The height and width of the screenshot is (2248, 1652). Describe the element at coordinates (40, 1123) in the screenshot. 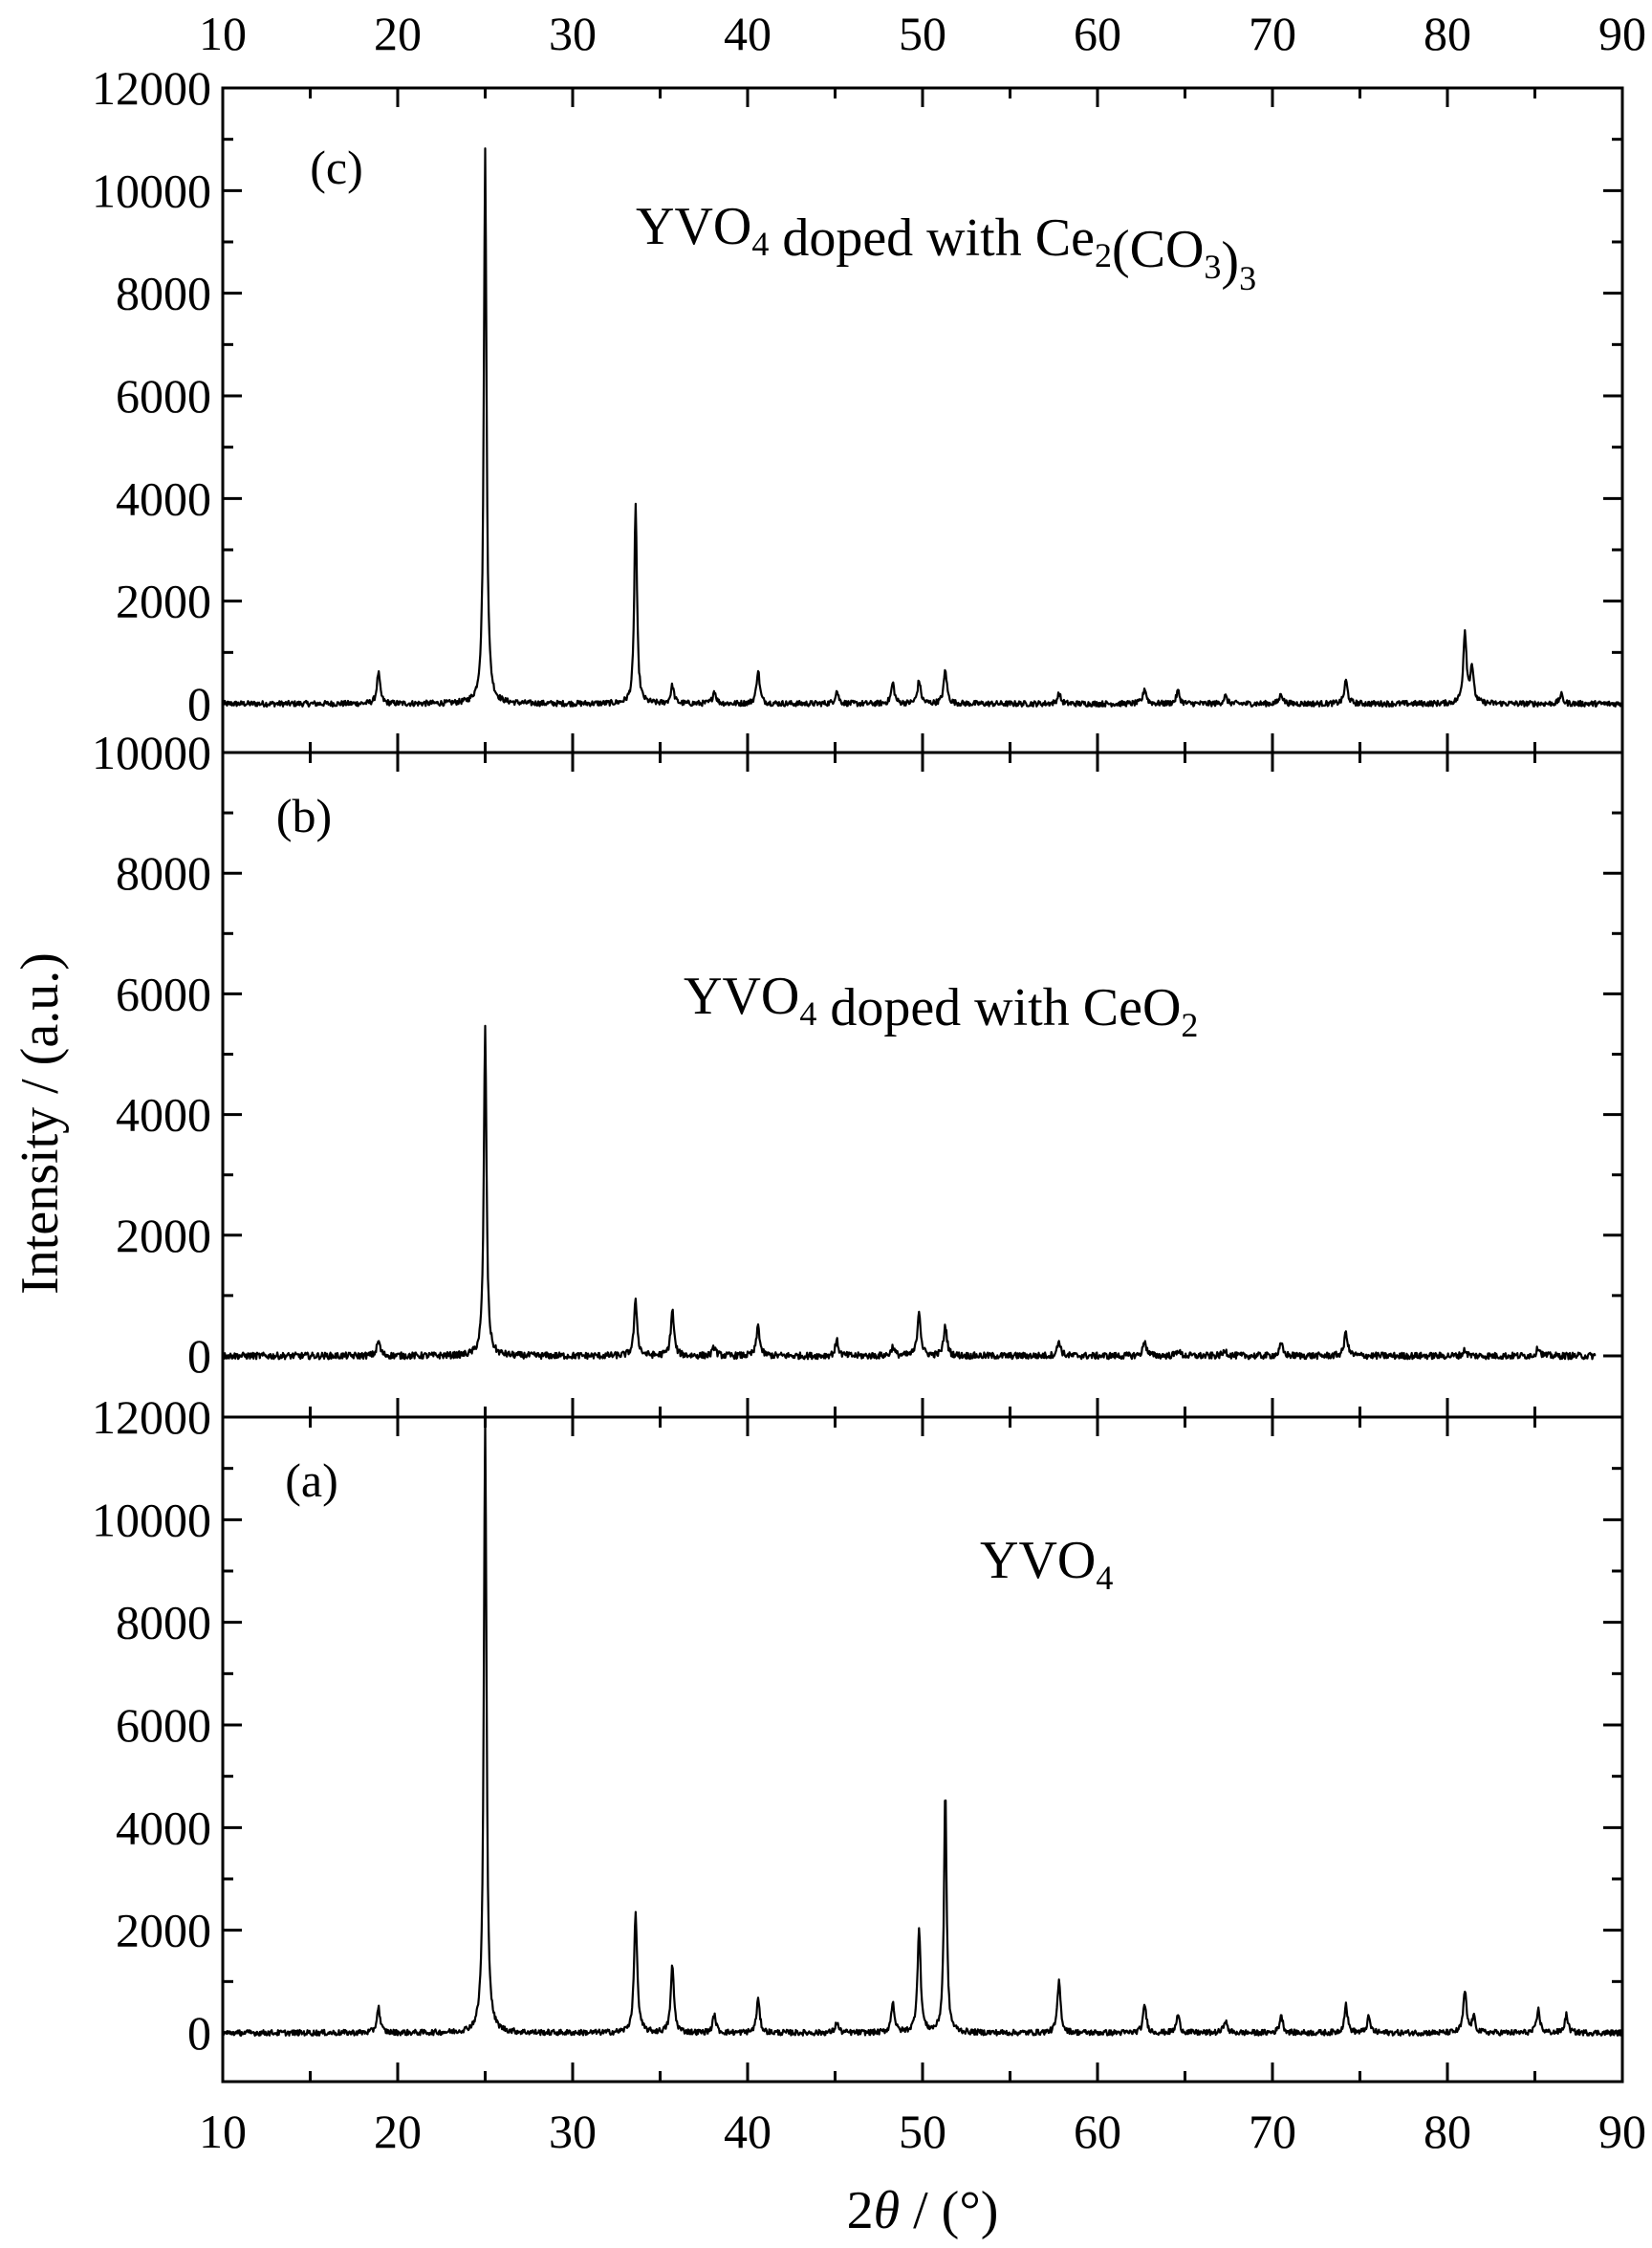

I see `y-axis-title: Intensity / (a.u.)` at that location.